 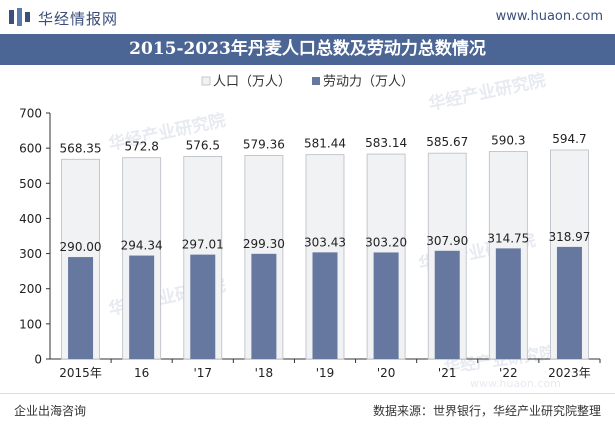 I want to click on bar-label-labor: 290.00, so click(x=81, y=247).